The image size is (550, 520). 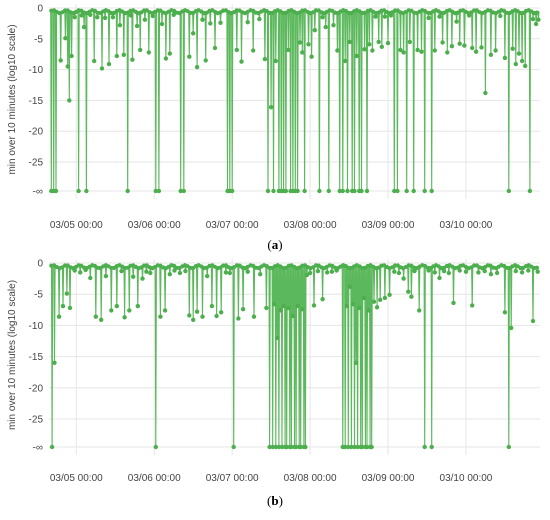 What do you see at coordinates (154, 478) in the screenshot?
I see `x-tick-label: 03/06 00:00` at bounding box center [154, 478].